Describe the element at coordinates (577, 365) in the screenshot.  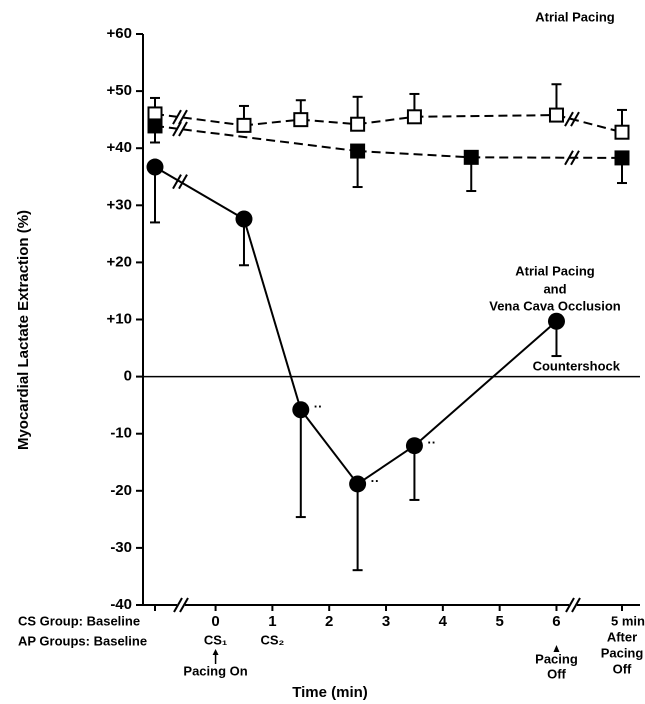
I see `zero-line-label: Countershock` at that location.